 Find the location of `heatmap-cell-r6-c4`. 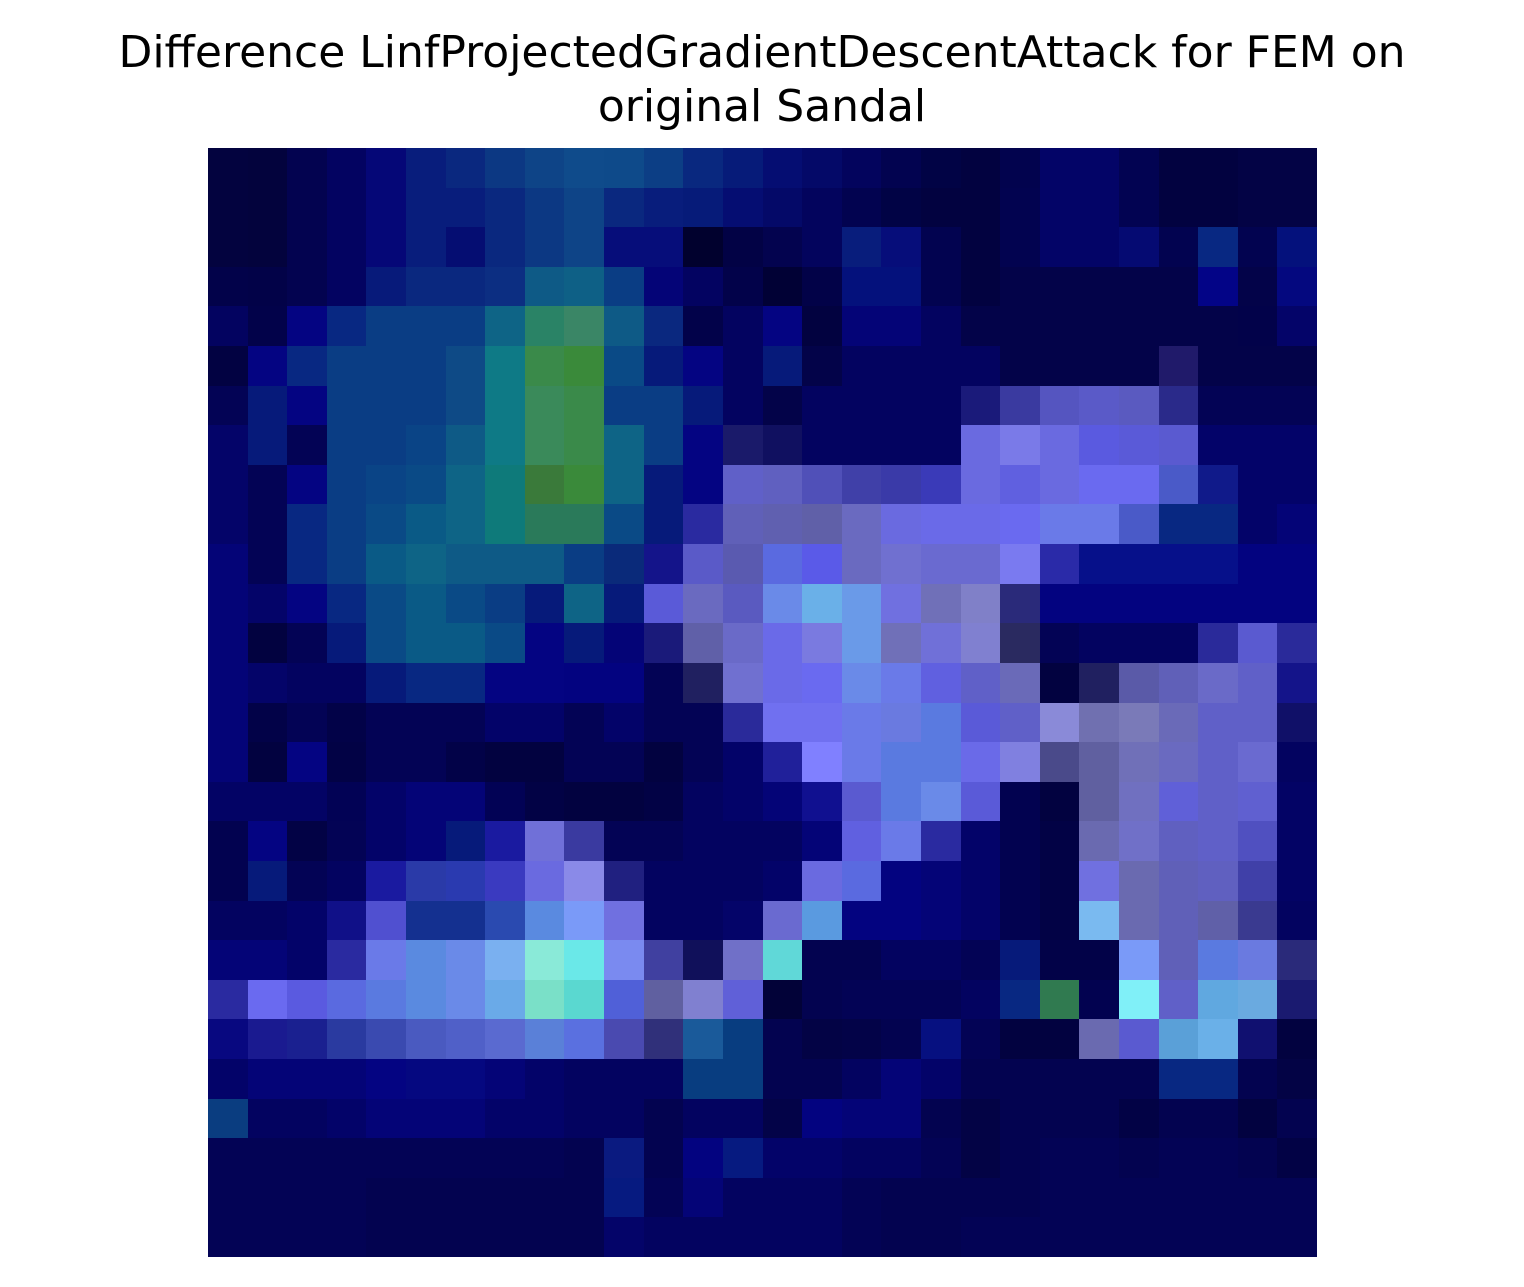

heatmap-cell-r6-c4 is located at coordinates (386, 405).